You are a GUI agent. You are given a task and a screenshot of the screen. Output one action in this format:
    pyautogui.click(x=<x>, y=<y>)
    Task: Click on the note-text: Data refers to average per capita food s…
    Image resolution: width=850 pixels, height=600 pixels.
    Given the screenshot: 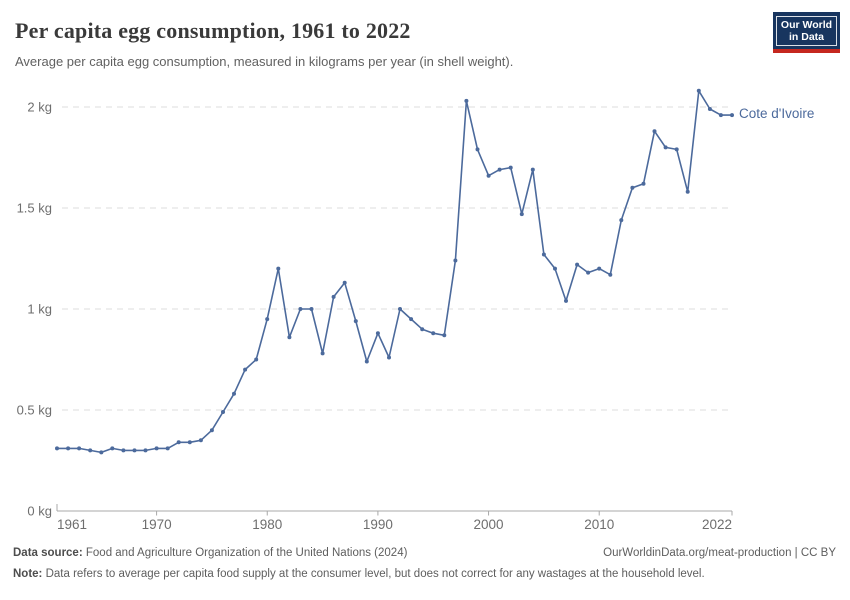 What is the action you would take?
    pyautogui.click(x=375, y=574)
    